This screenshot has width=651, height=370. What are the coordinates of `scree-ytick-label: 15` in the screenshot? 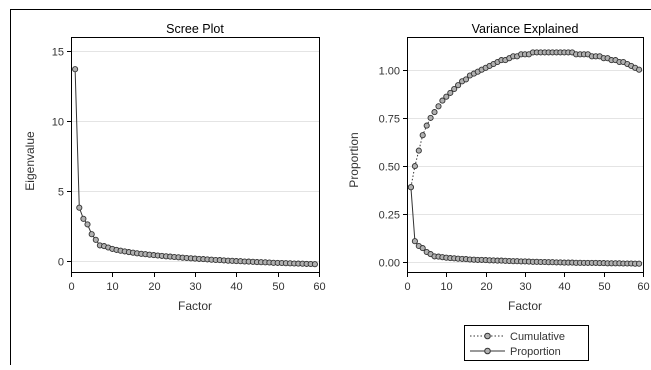 It's located at (58, 53).